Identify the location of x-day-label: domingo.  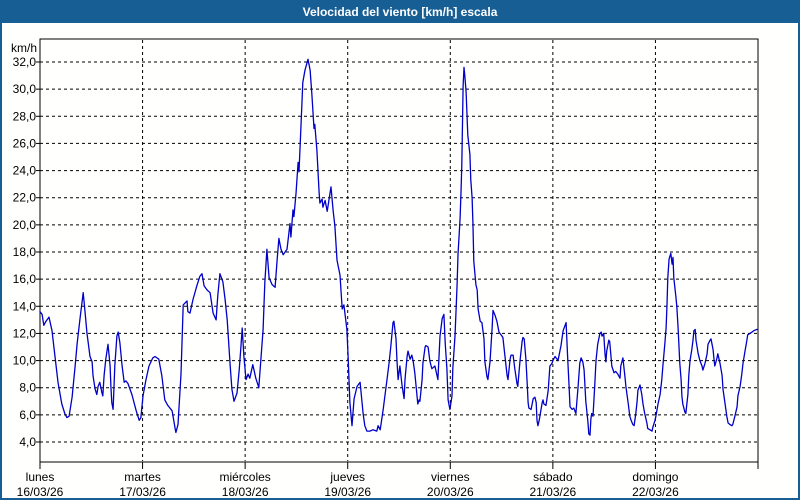
(655, 477).